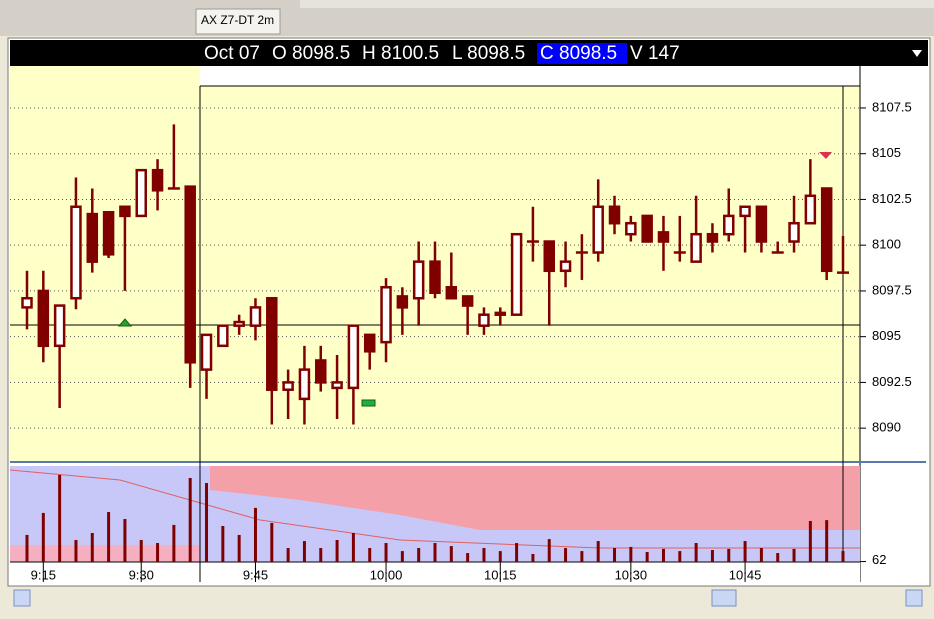 This screenshot has width=934, height=619. What do you see at coordinates (311, 53) in the screenshot?
I see `header-item: O 8098.5` at bounding box center [311, 53].